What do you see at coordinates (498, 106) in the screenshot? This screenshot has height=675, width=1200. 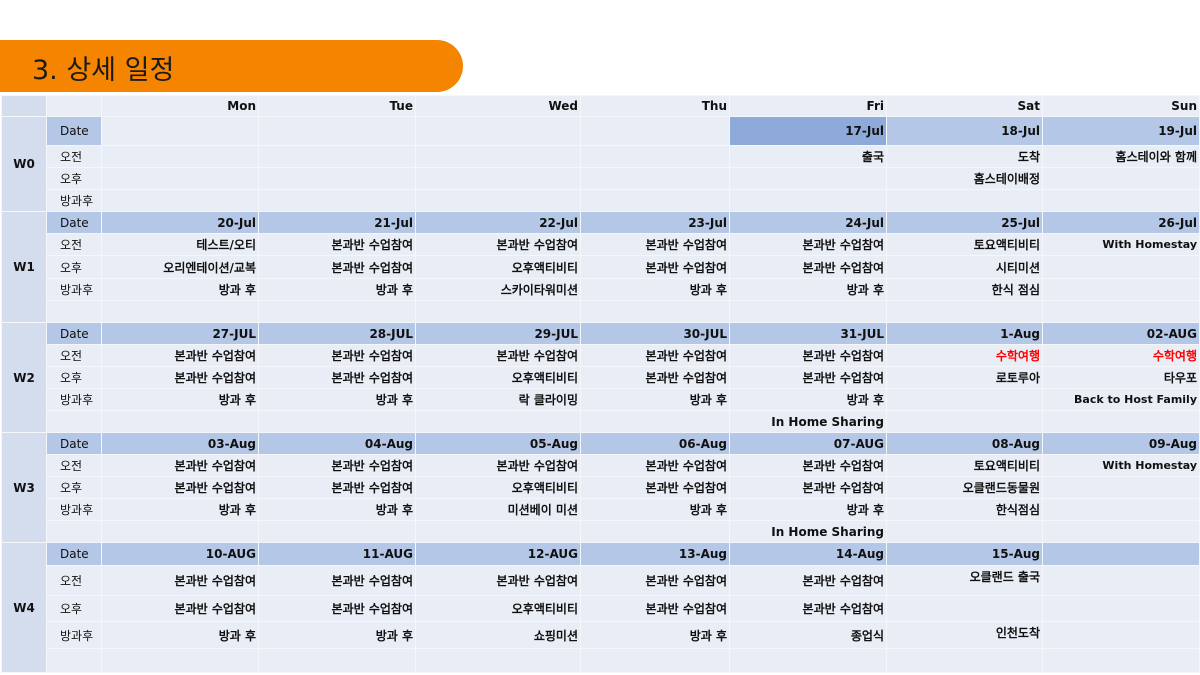 I see `day-header: Wed` at bounding box center [498, 106].